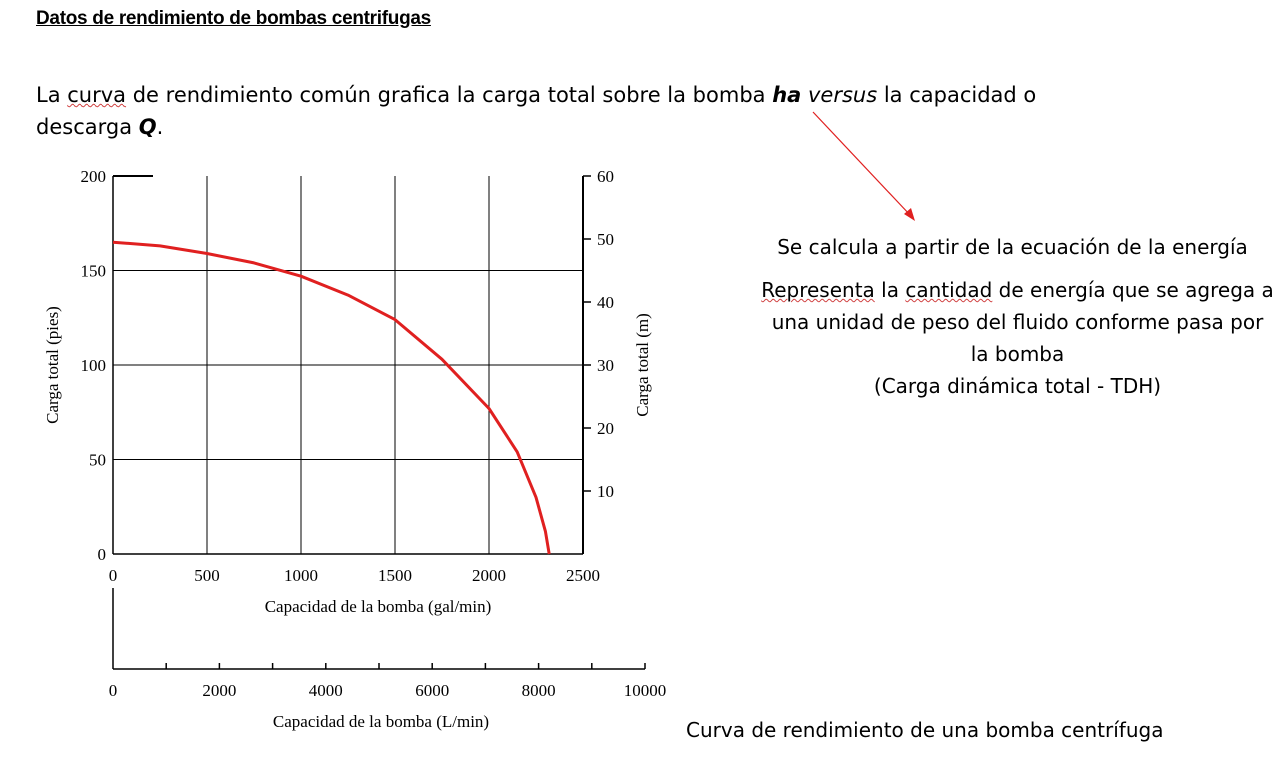 The width and height of the screenshot is (1273, 769). Describe the element at coordinates (160, 127) in the screenshot. I see `intro-part4: .` at that location.